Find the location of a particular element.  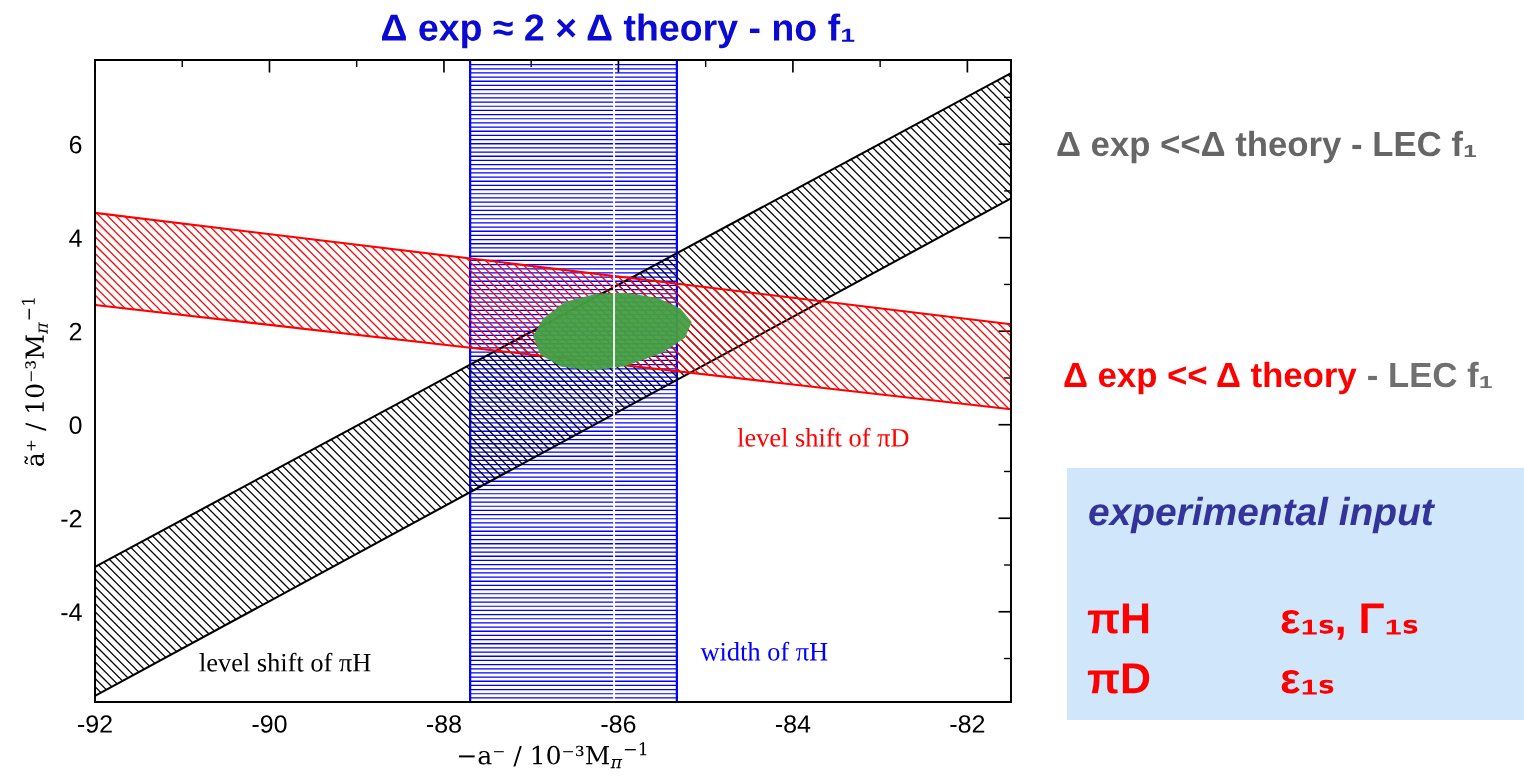

text: ε₁ₛ is located at coordinates (1307, 682).